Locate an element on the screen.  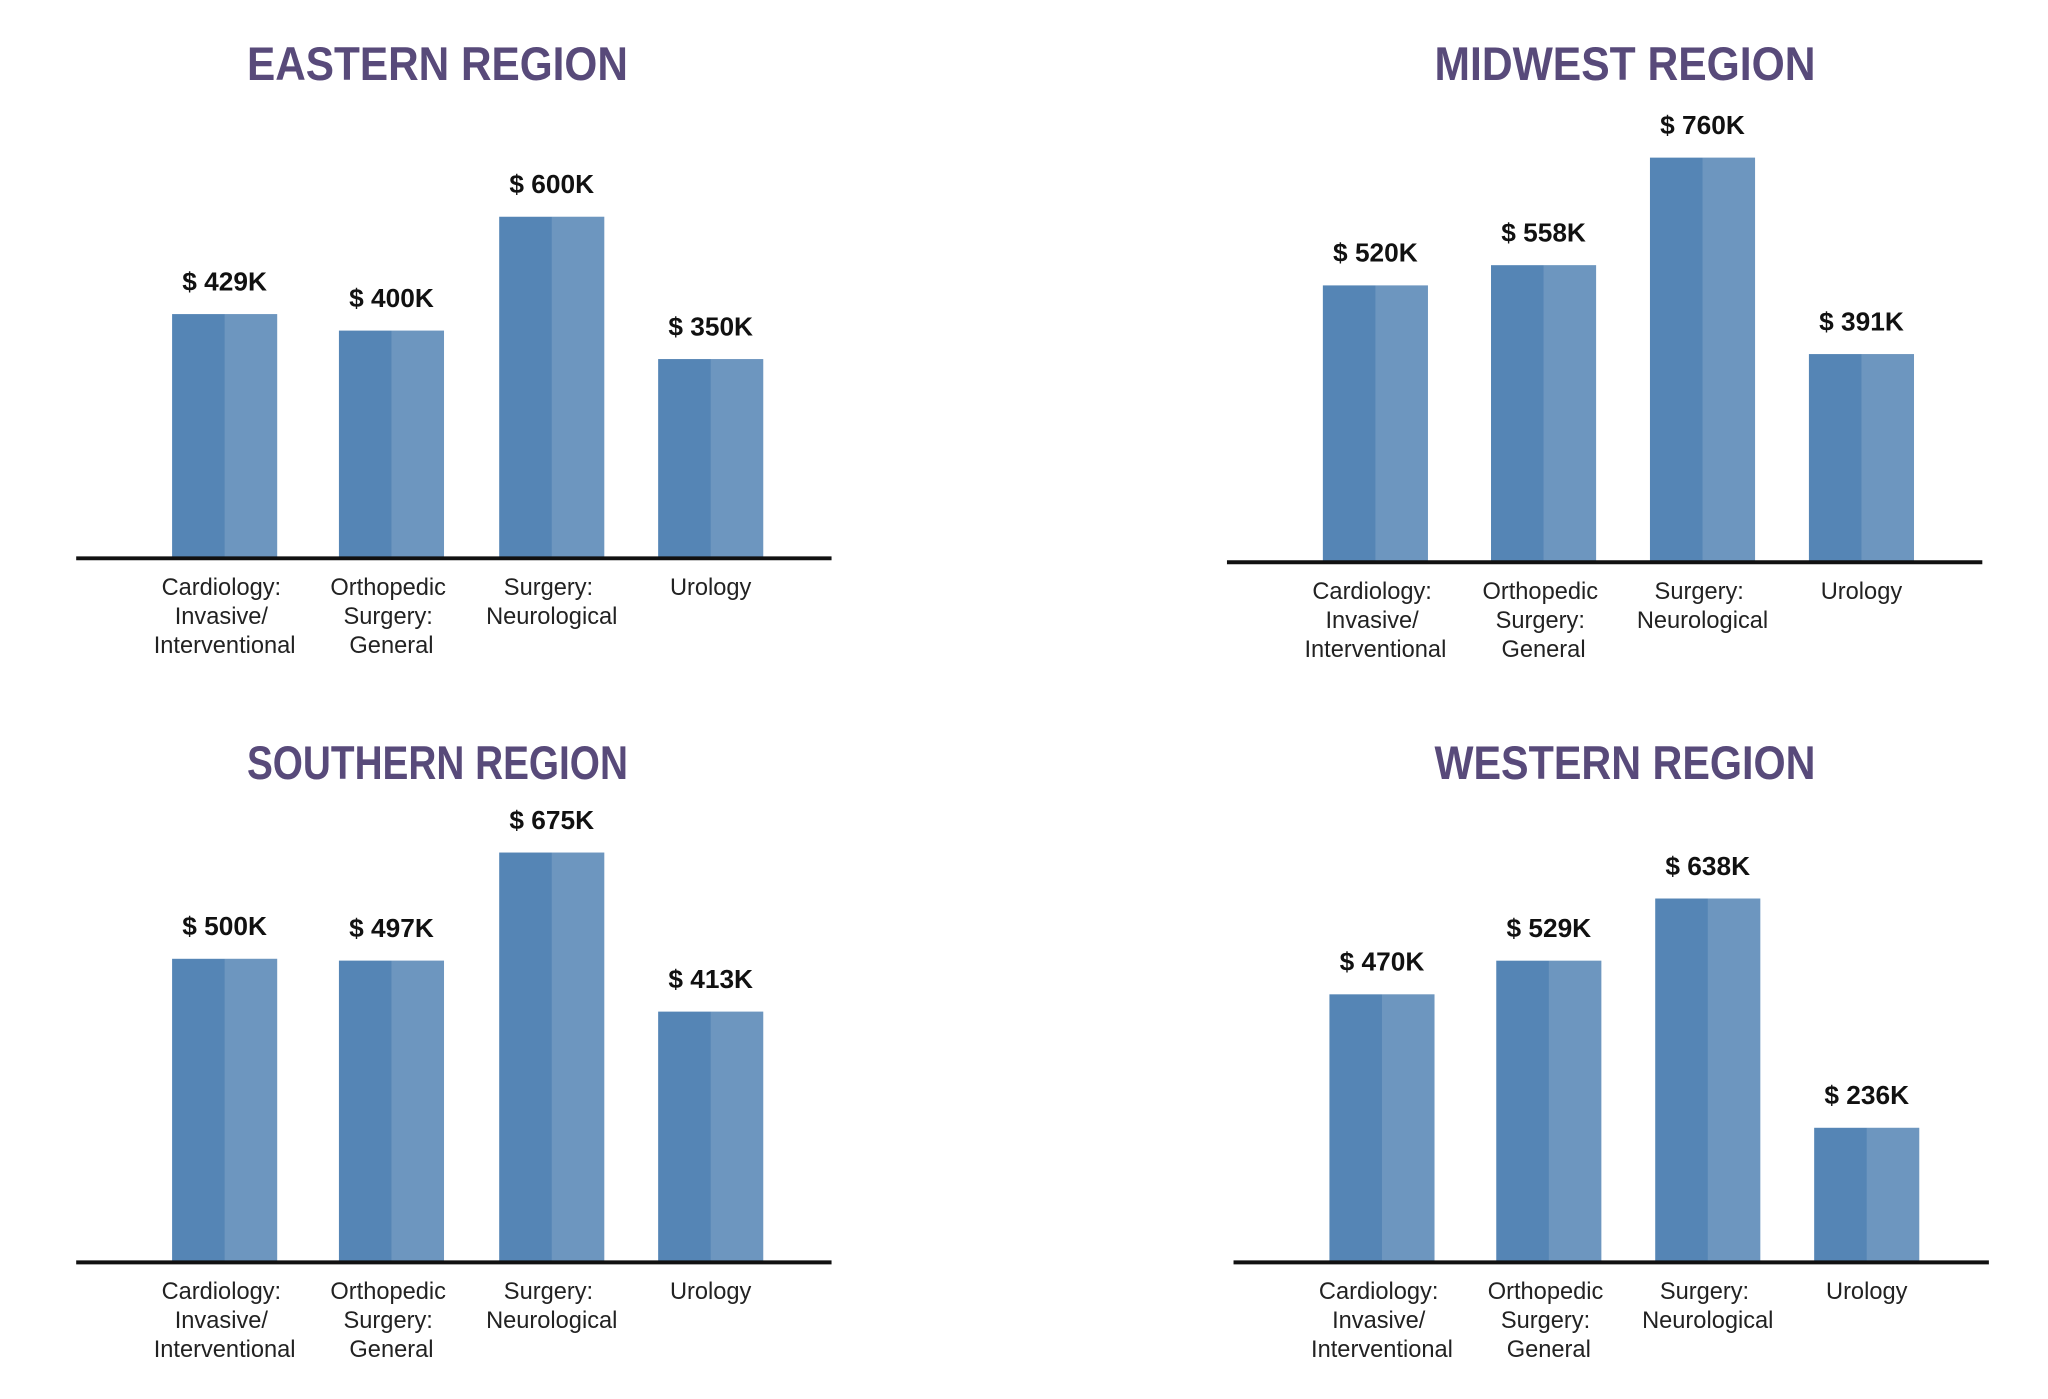
value-label: $ 529K is located at coordinates (1548, 928).